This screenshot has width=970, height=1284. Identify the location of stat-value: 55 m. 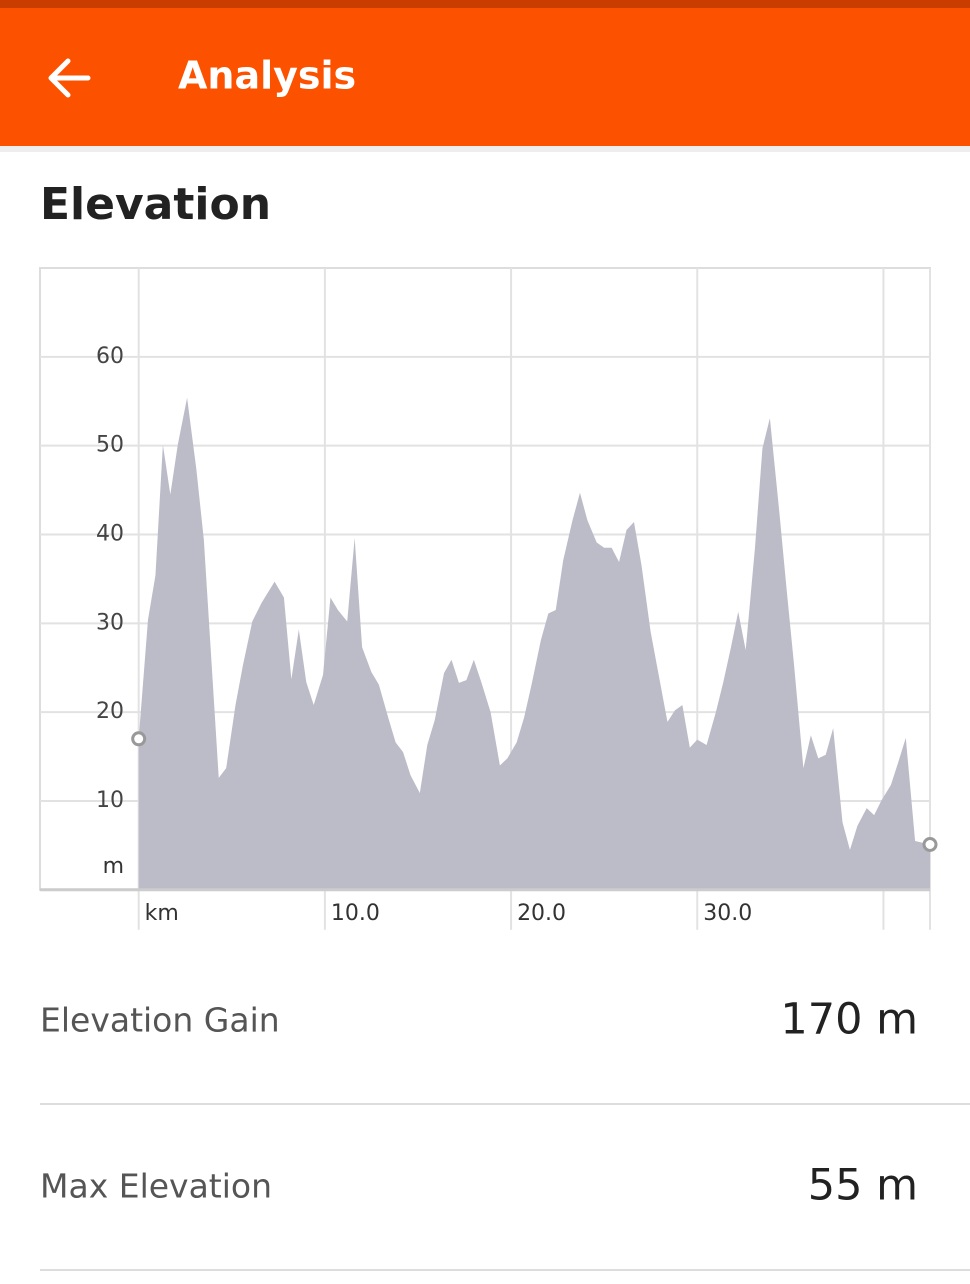
(863, 1186).